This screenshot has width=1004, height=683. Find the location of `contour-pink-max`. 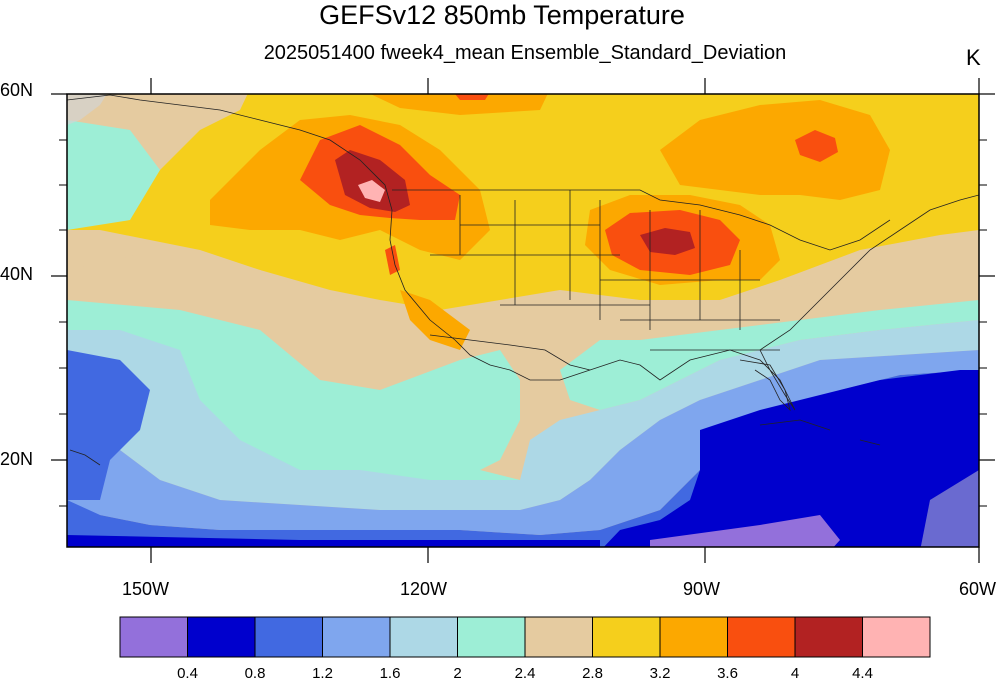

contour-pink-max is located at coordinates (371, 191).